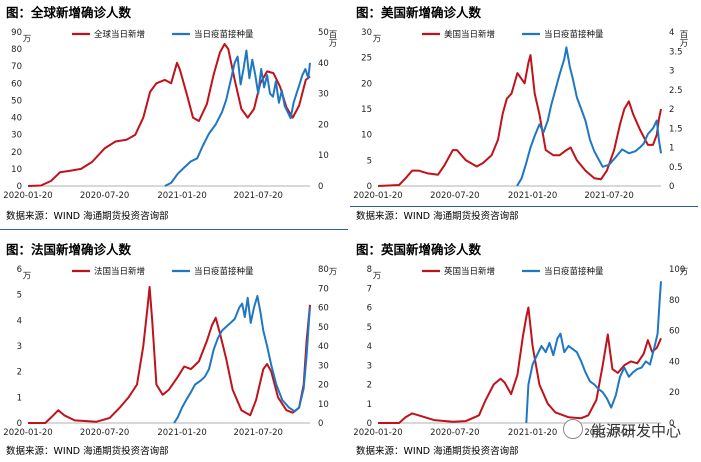 This screenshot has height=462, width=701. I want to click on legend-label: 法国当日新增, so click(119, 271).